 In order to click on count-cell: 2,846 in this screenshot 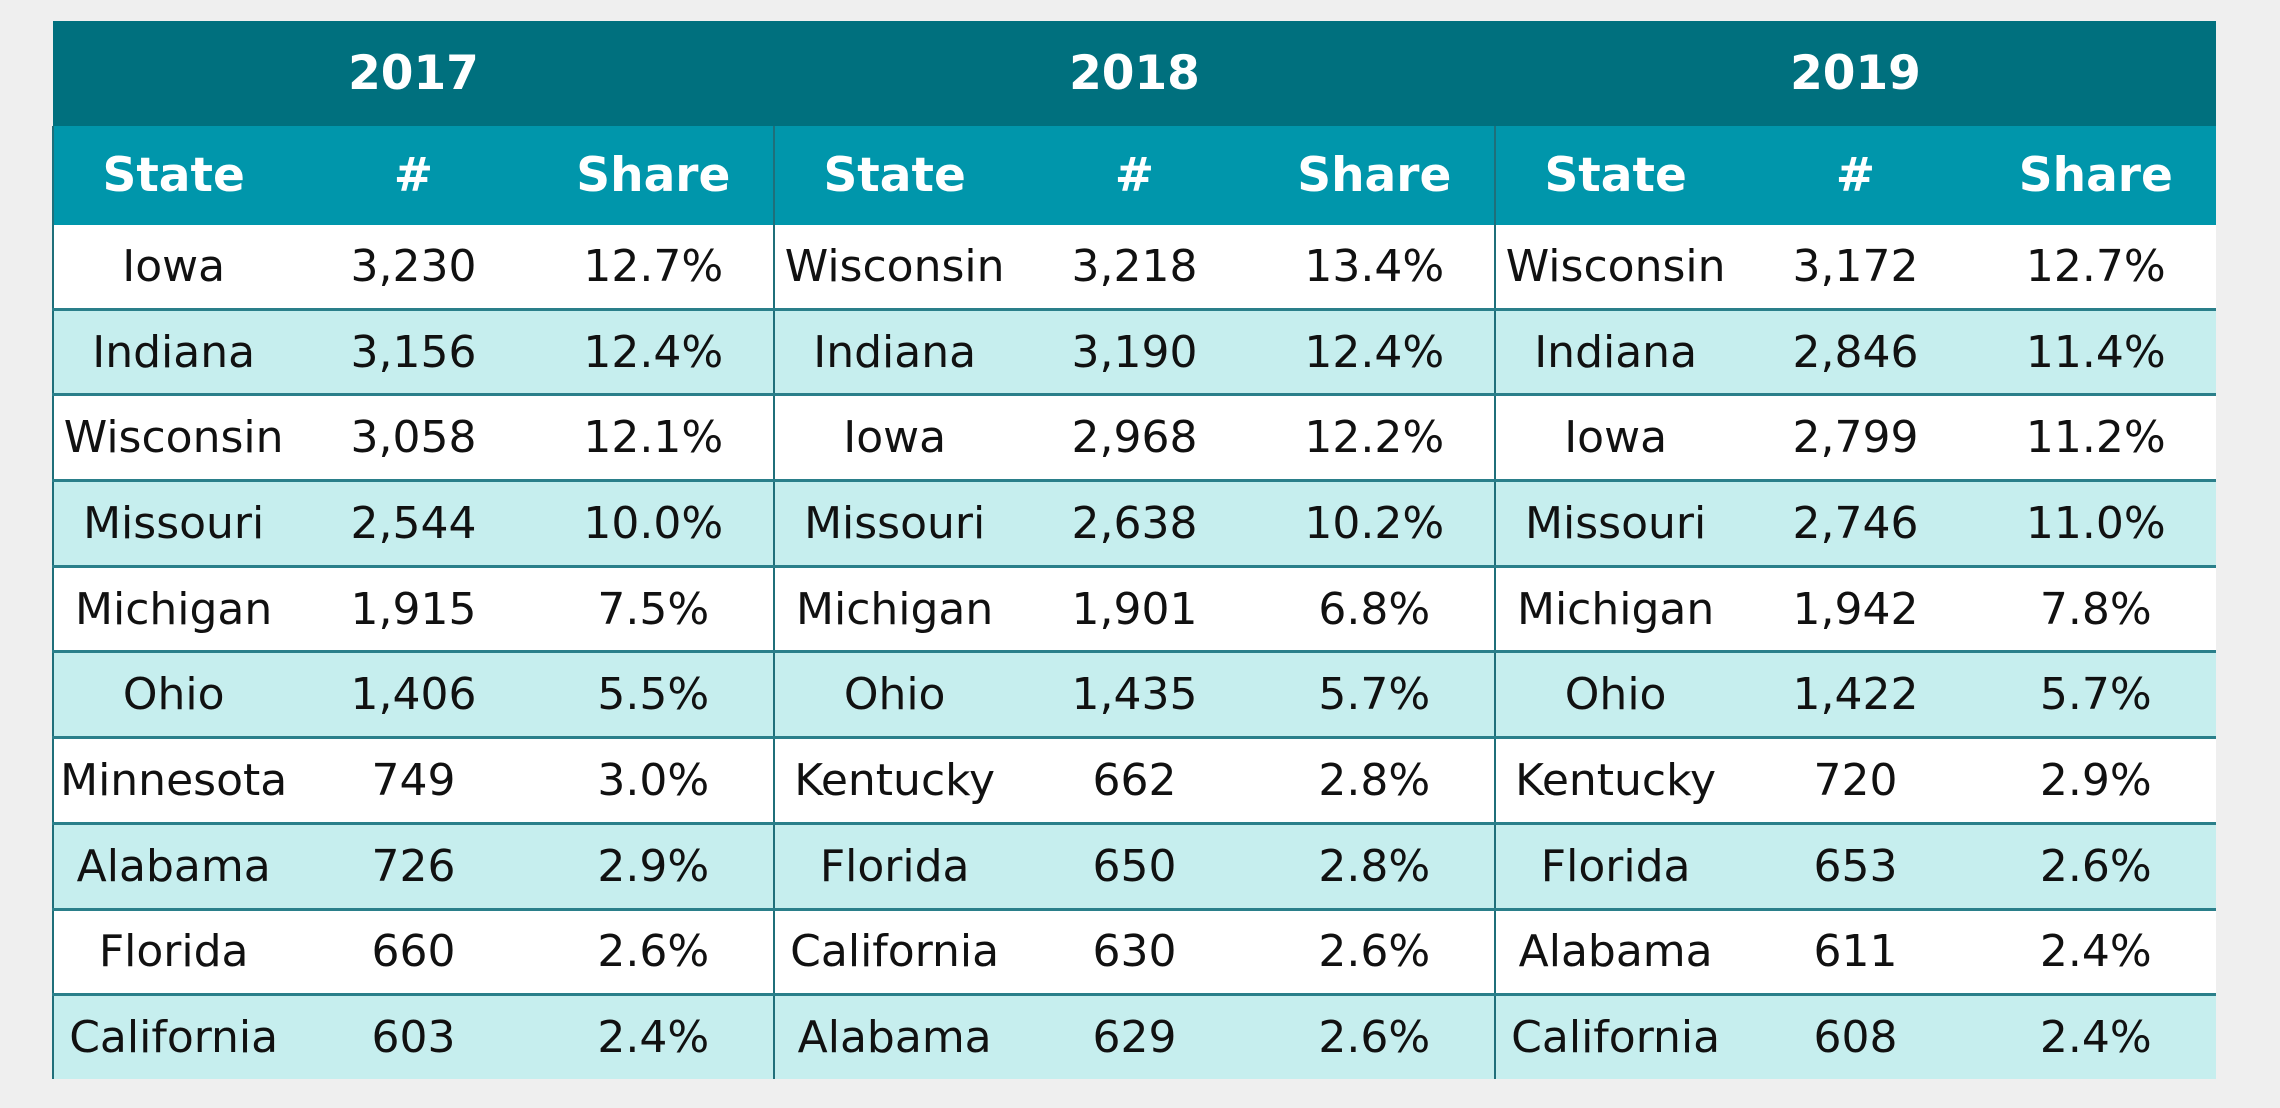, I will do `click(1855, 353)`.